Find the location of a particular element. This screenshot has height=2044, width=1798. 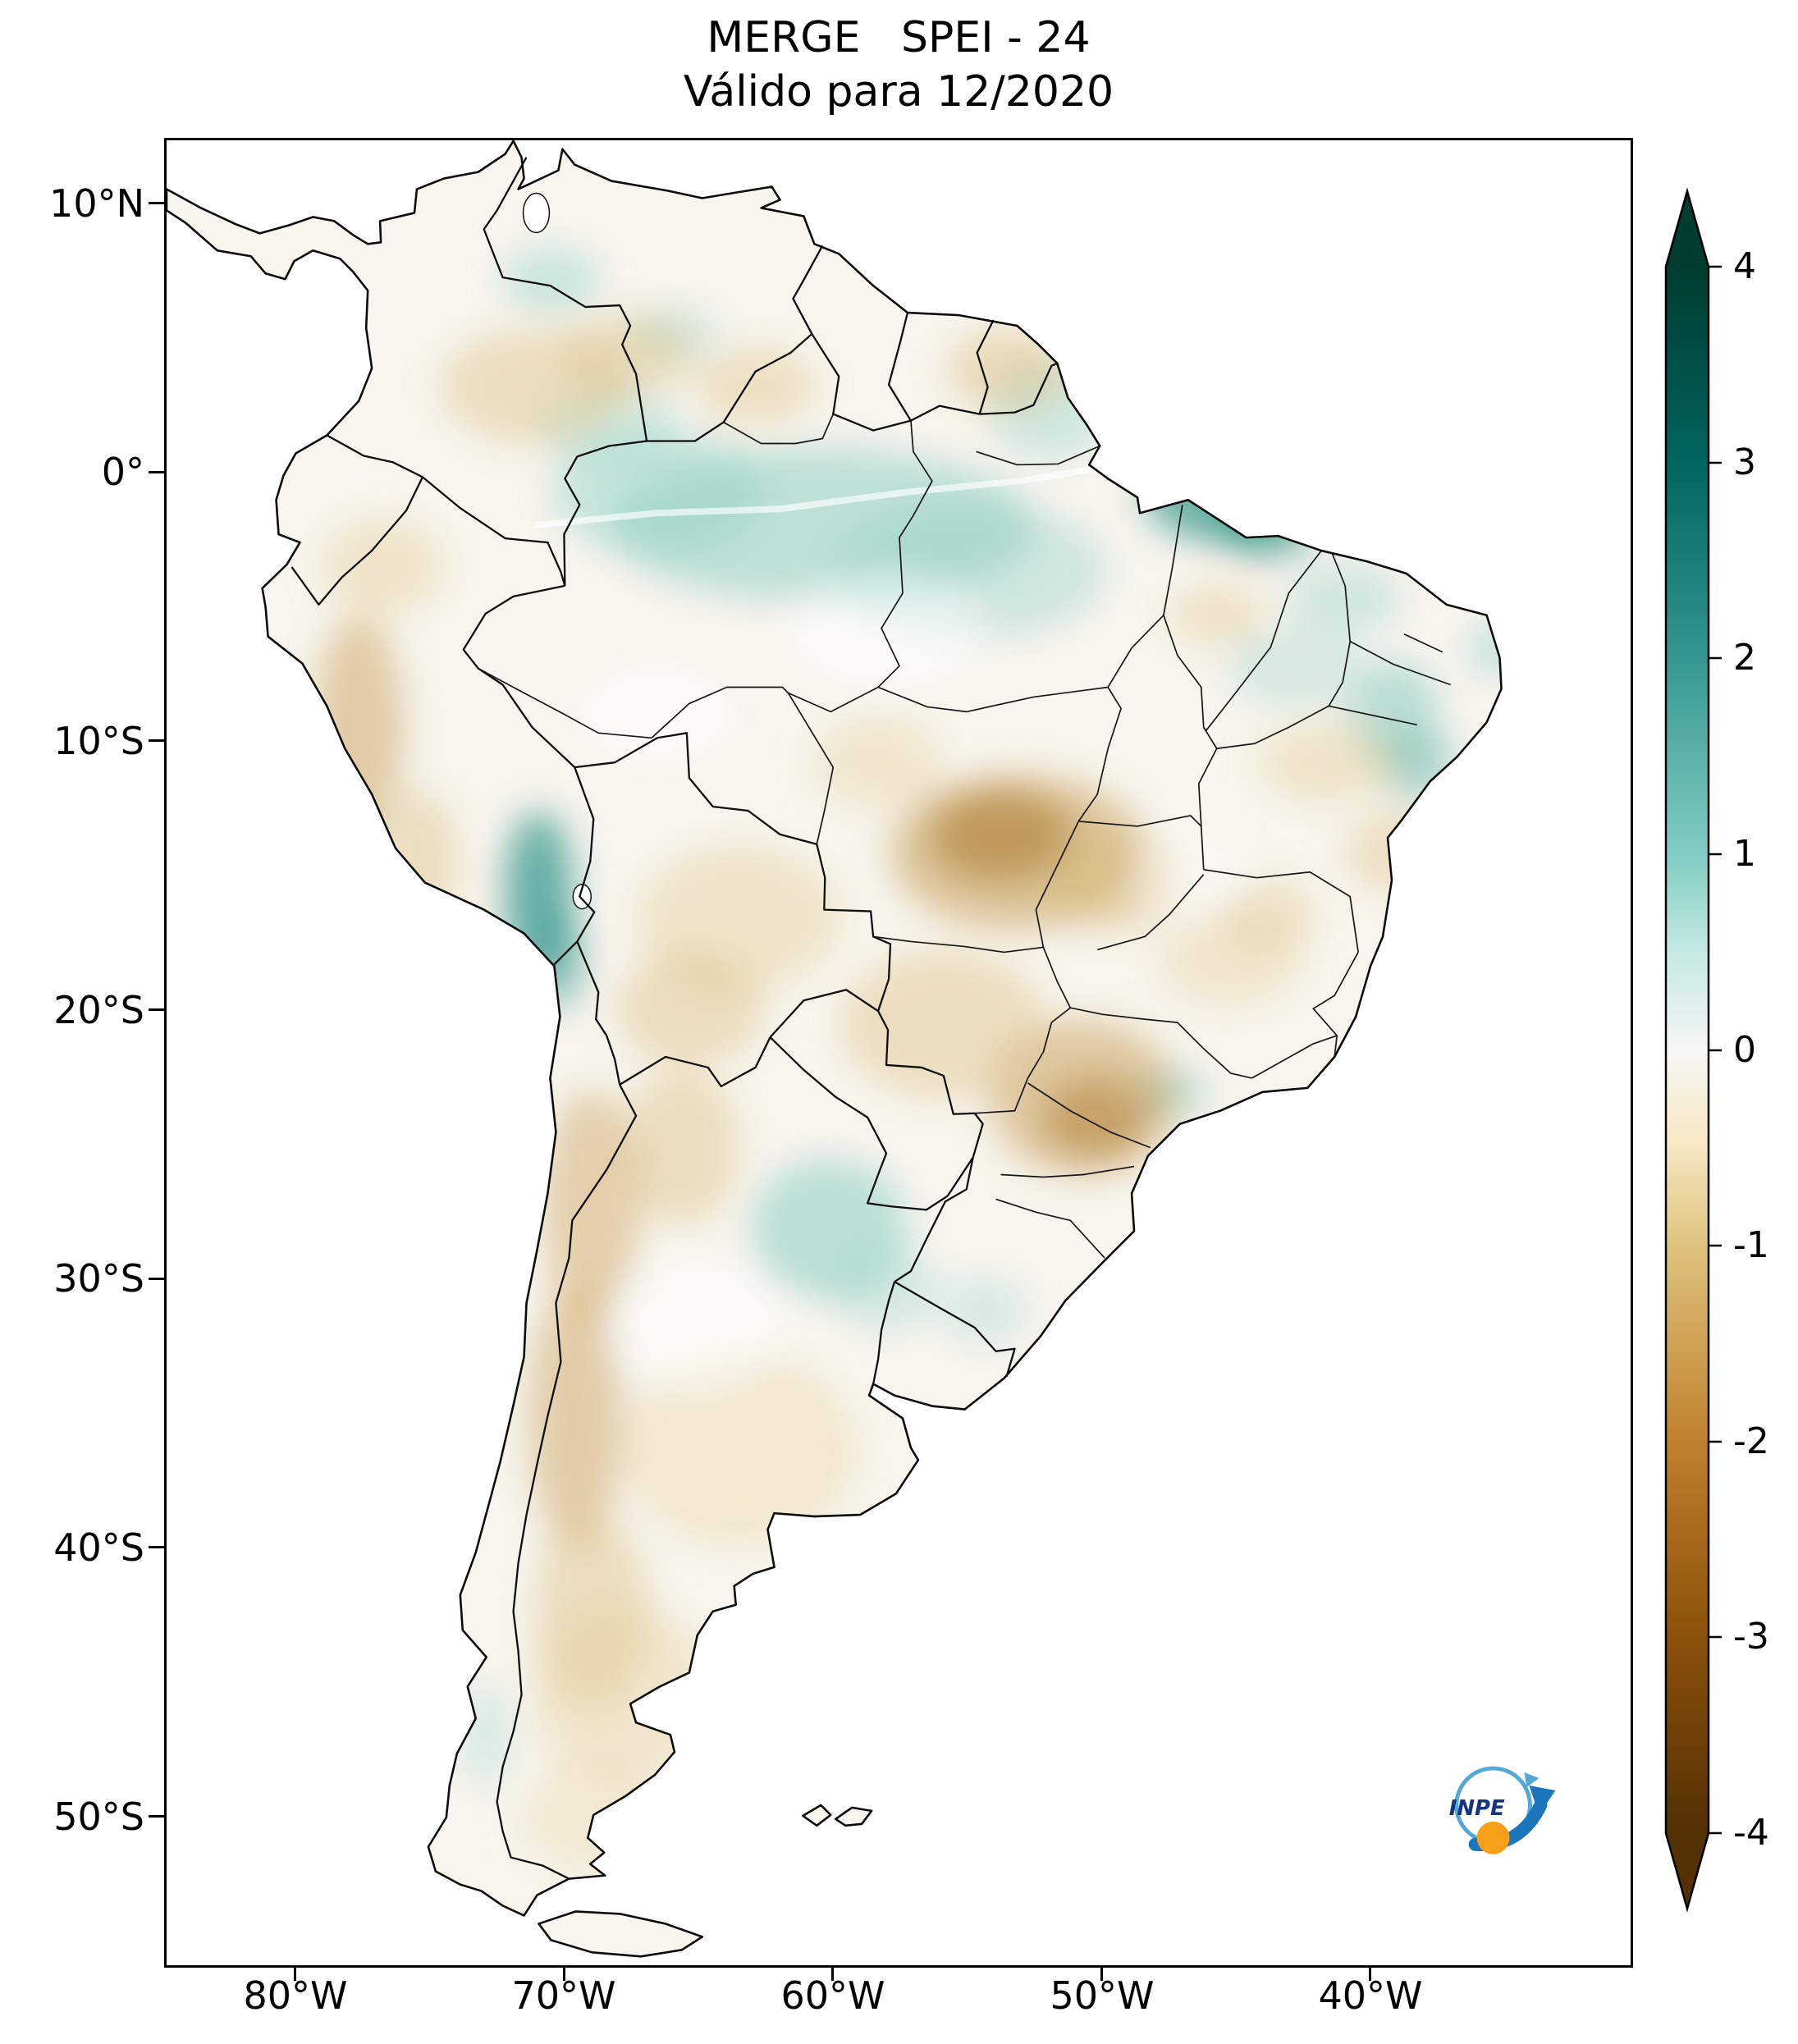

colorbar-tick-label: 2 is located at coordinates (1744, 658).